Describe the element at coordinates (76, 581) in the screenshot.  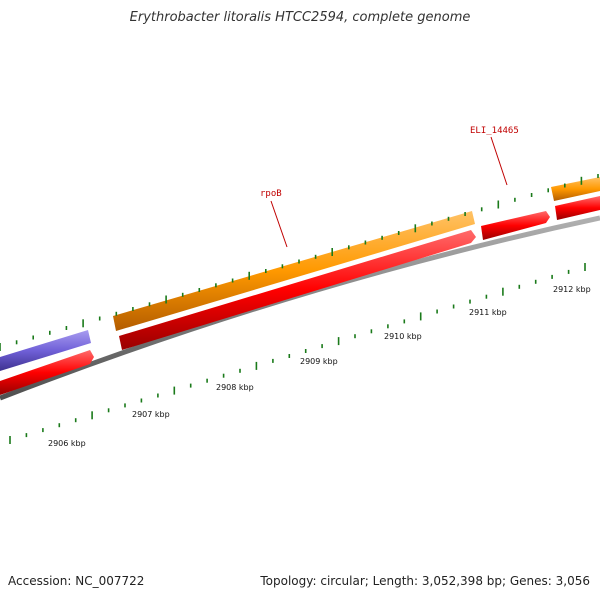
I see `accession-label: Accession: NC_007722` at that location.